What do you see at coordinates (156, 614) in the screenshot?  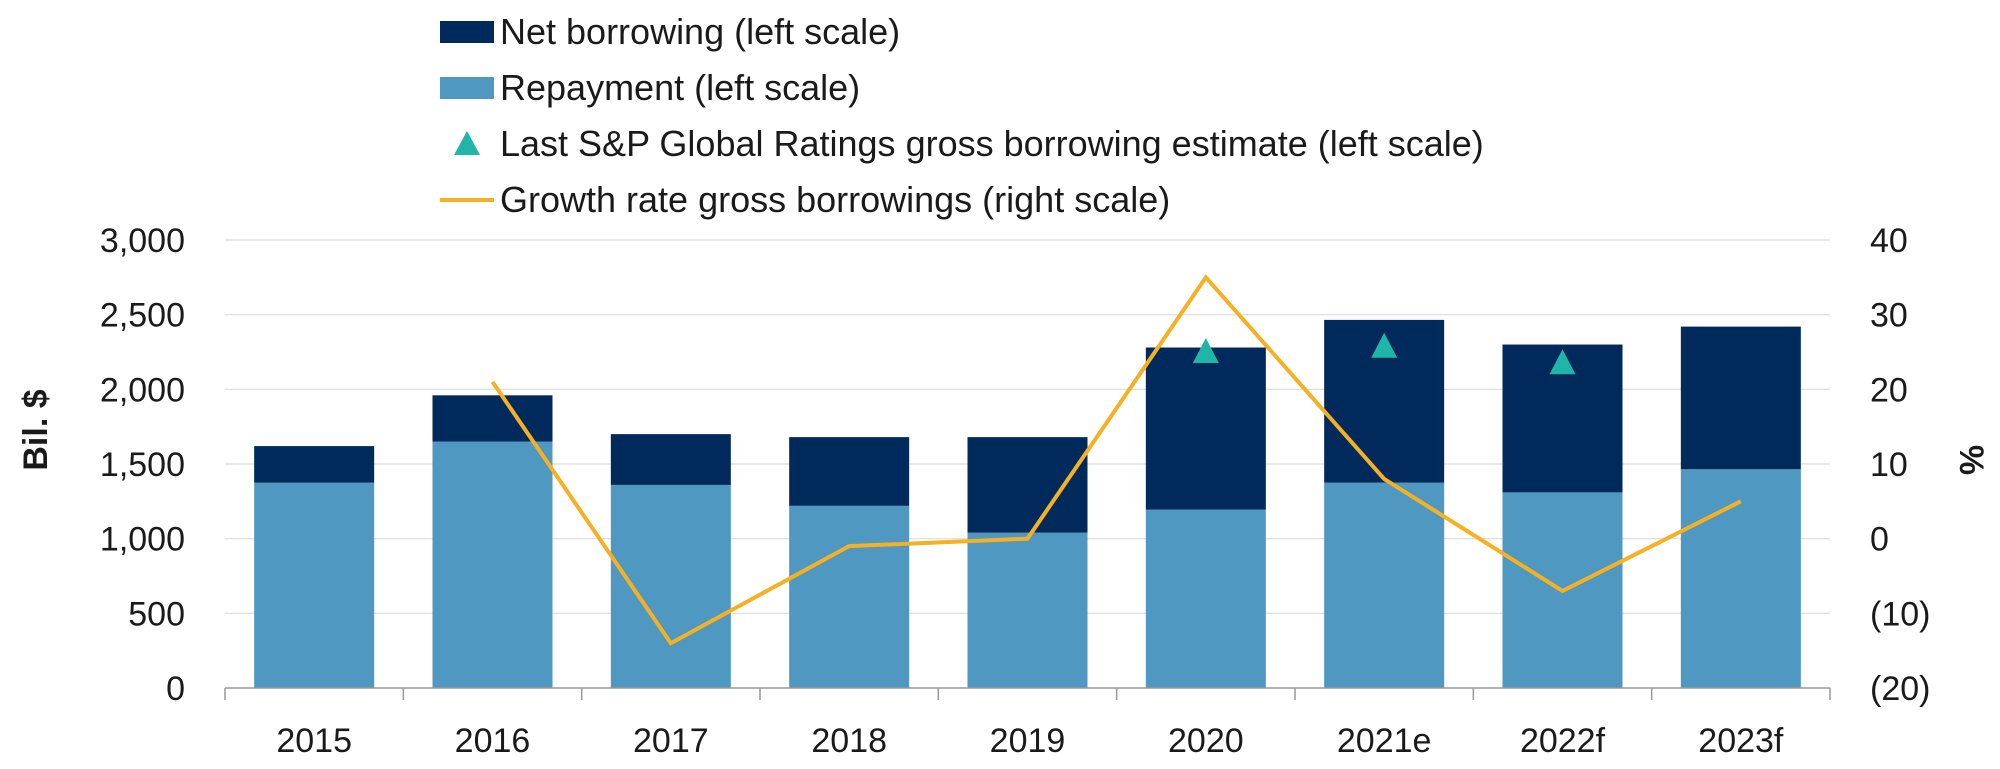 I see `left-tick-label: 500` at bounding box center [156, 614].